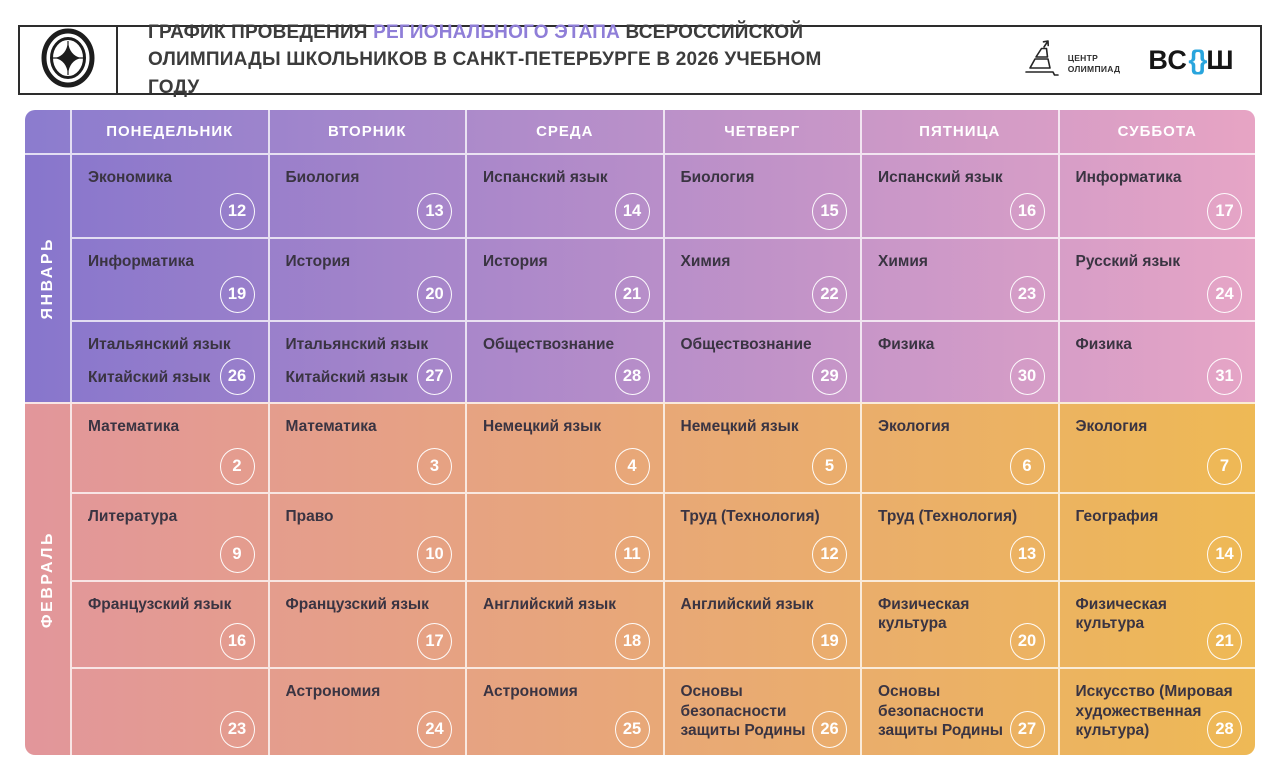 This screenshot has height=773, width=1280. I want to click on subject-list: Литература, so click(170, 516).